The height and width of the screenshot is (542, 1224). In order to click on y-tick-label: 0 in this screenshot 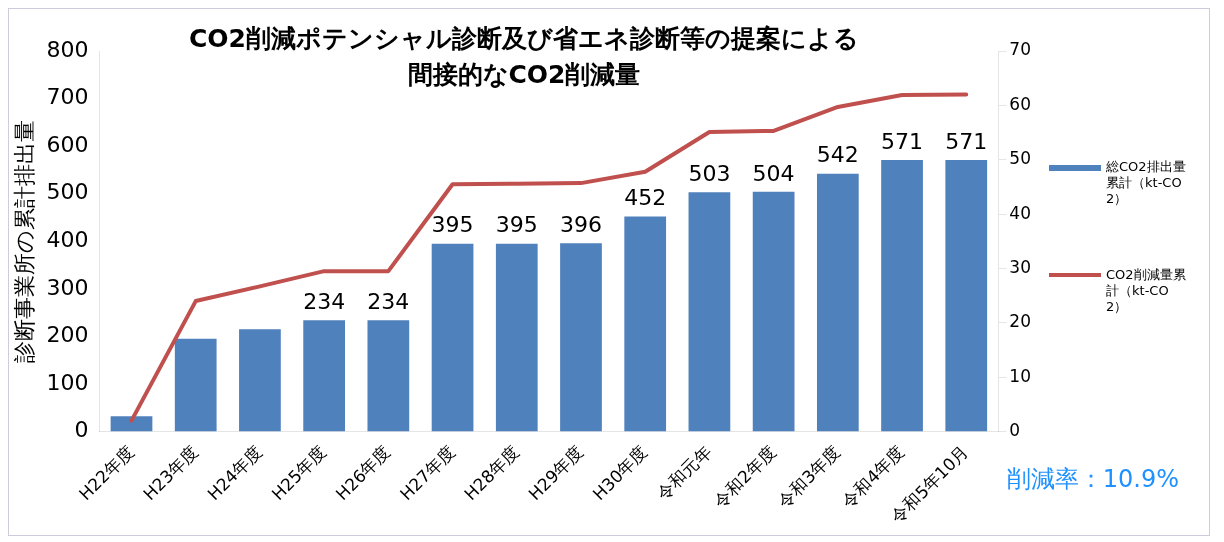, I will do `click(81, 430)`.